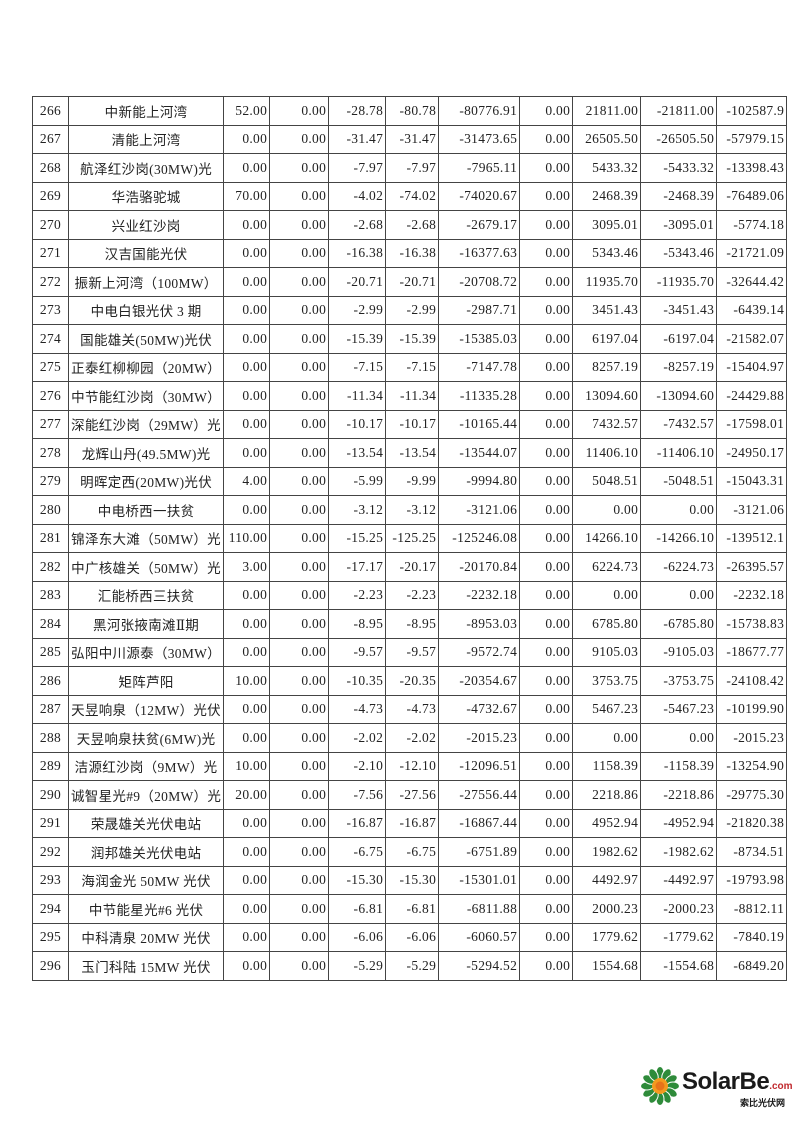  I want to click on col-7-cell: -15301.01, so click(479, 880).